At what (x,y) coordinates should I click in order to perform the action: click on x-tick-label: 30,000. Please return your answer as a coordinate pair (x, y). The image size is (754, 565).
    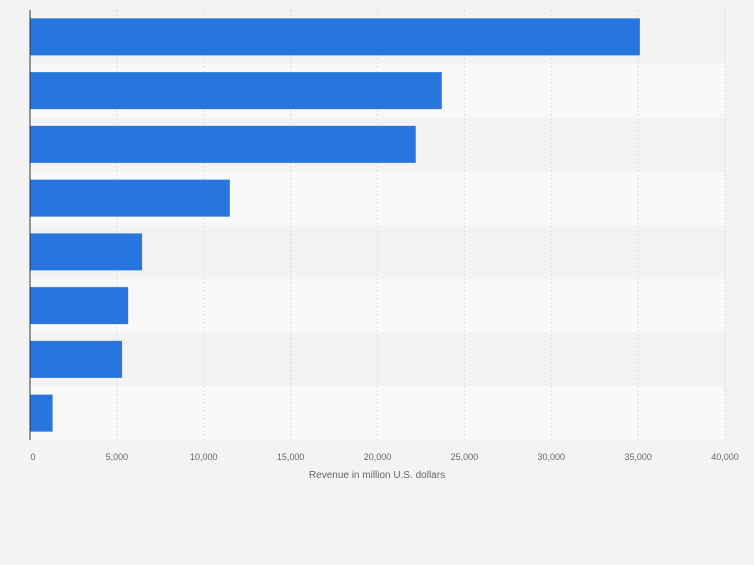
    Looking at the image, I should click on (551, 457).